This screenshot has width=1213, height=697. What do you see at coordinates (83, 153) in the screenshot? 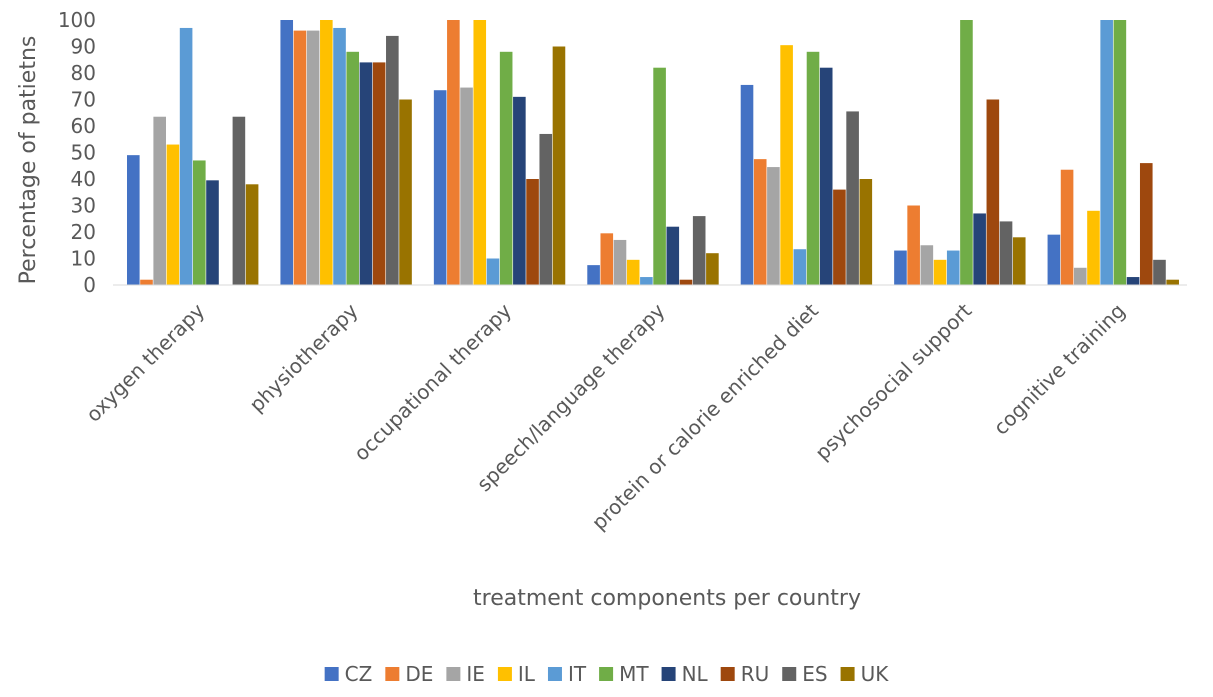
I see `y-tick-label: 50` at bounding box center [83, 153].